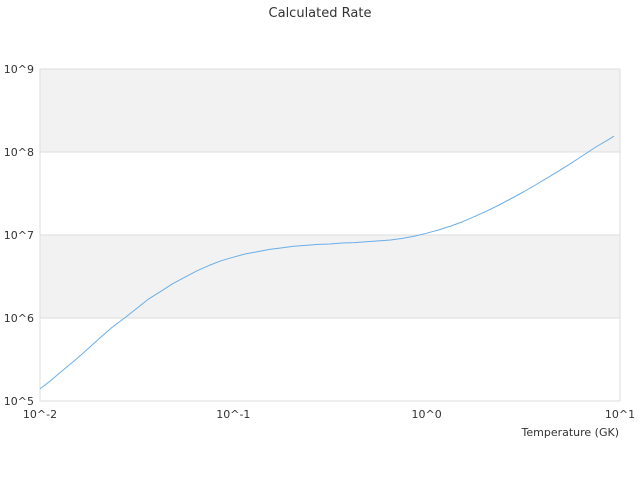  Describe the element at coordinates (233, 414) in the screenshot. I see `x-tick-label: 10^-1` at that location.